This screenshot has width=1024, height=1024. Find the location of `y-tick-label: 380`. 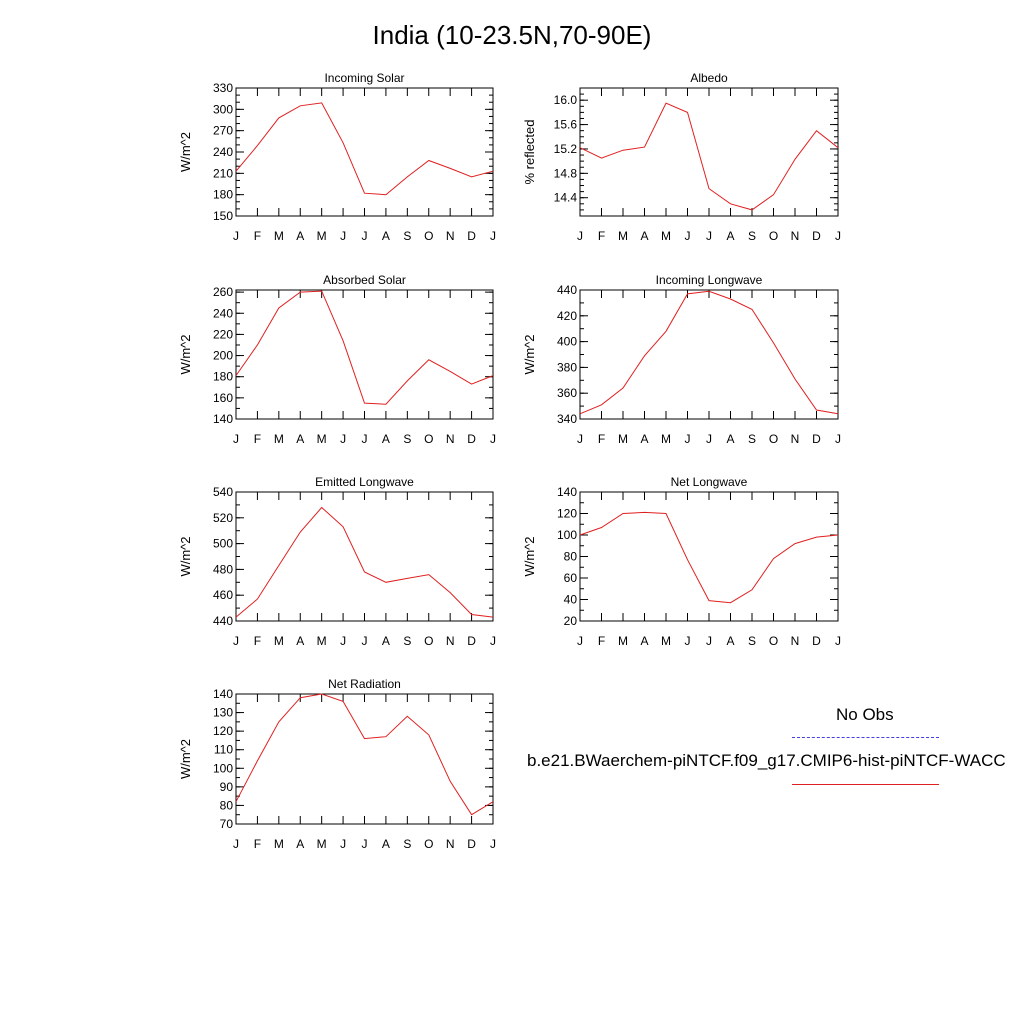

y-tick-label: 380 is located at coordinates (567, 367).